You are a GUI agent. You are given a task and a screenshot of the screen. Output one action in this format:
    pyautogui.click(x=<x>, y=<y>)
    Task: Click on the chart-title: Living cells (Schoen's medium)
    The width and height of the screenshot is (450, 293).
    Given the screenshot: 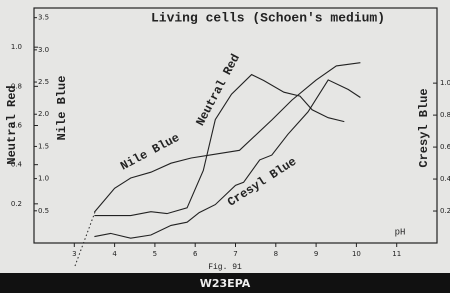 What is the action you would take?
    pyautogui.click(x=268, y=17)
    